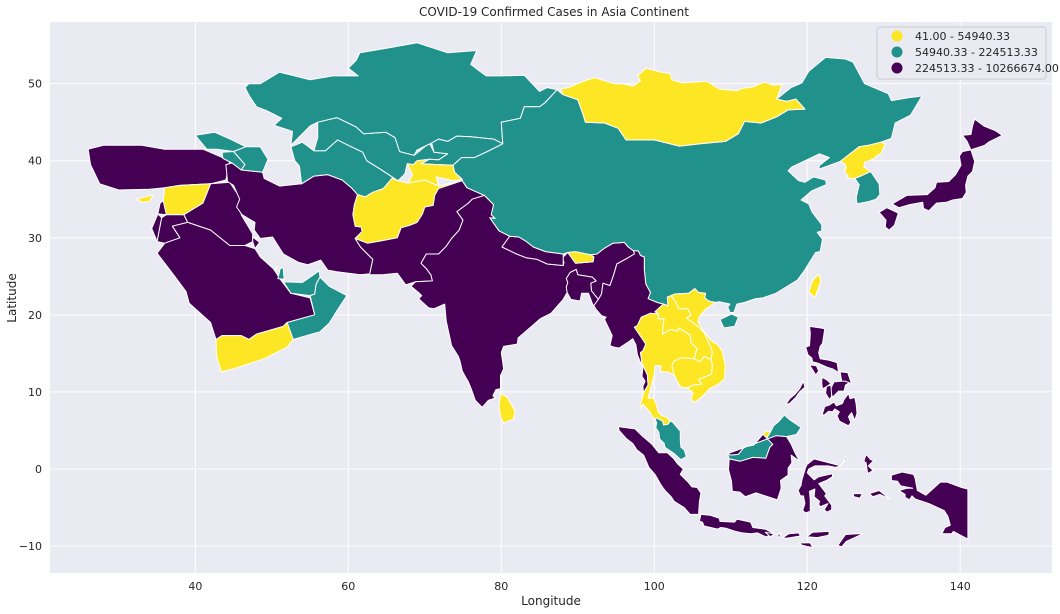 The width and height of the screenshot is (1060, 614). Describe the element at coordinates (862, 160) in the screenshot. I see `region-north-korea` at that location.